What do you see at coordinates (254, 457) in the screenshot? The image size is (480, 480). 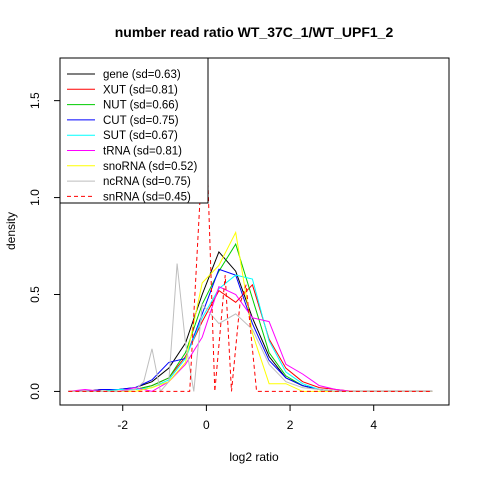 I see `x-axis-label: log2 ratio` at bounding box center [254, 457].